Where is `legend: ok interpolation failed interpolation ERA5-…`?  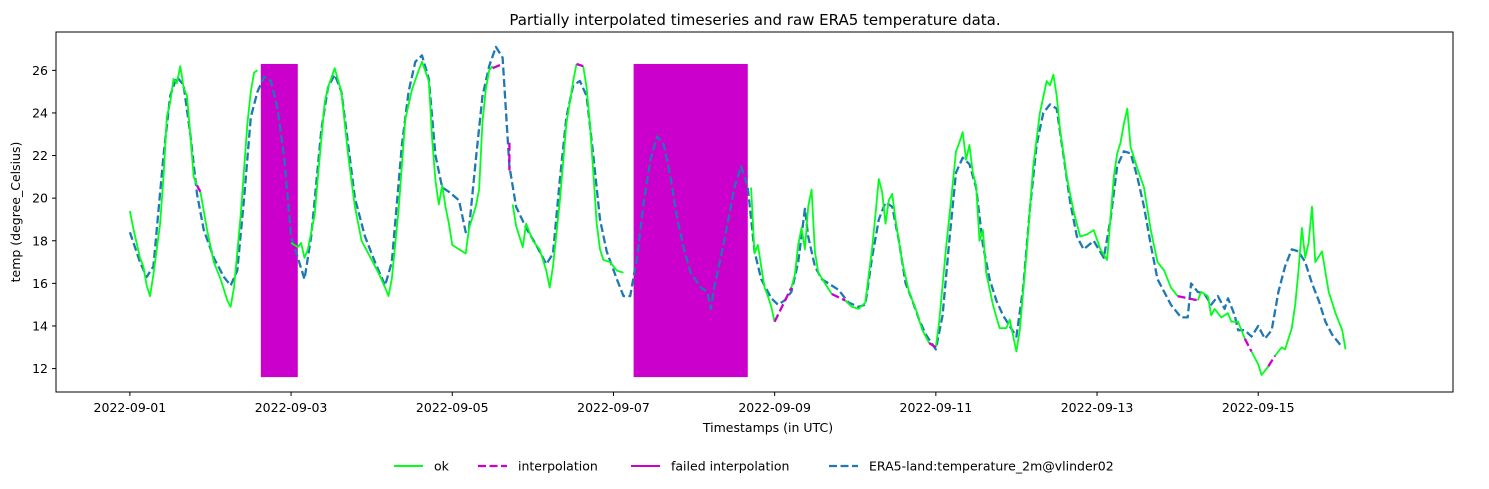
legend: ok interpolation failed interpolation ERA5-… is located at coordinates (754, 466).